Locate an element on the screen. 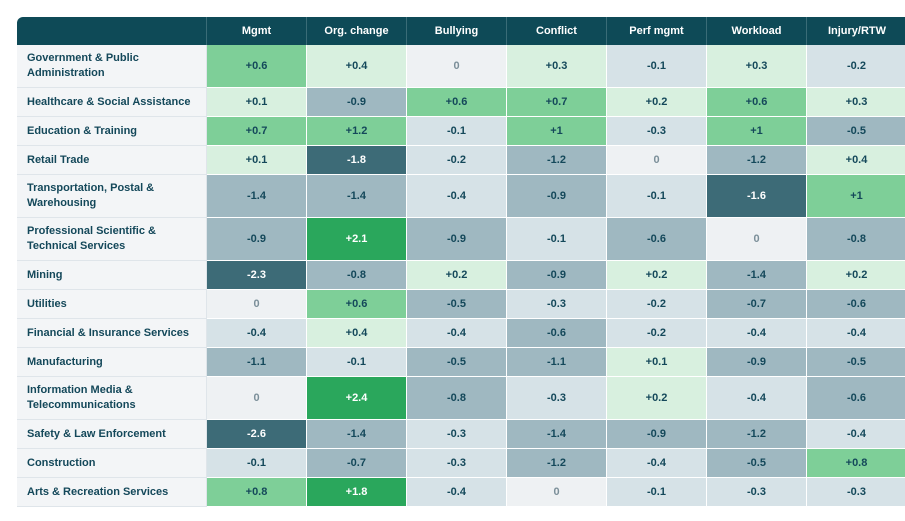 Image resolution: width=905 pixels, height=521 pixels. column-header: Perf mgmt is located at coordinates (657, 31).